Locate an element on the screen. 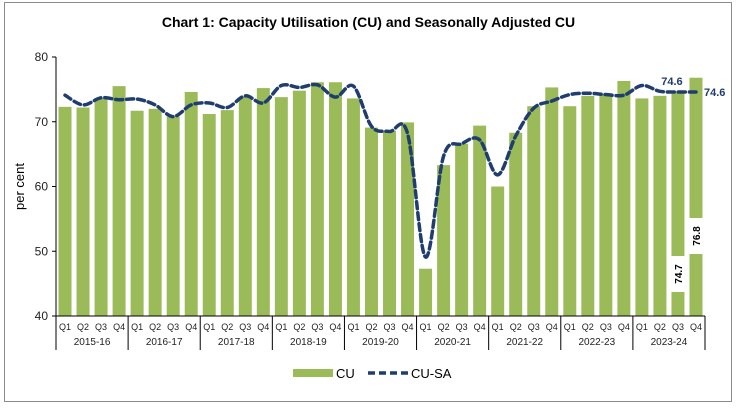 The height and width of the screenshot is (408, 737). y-tick-label: 40 is located at coordinates (42, 316).